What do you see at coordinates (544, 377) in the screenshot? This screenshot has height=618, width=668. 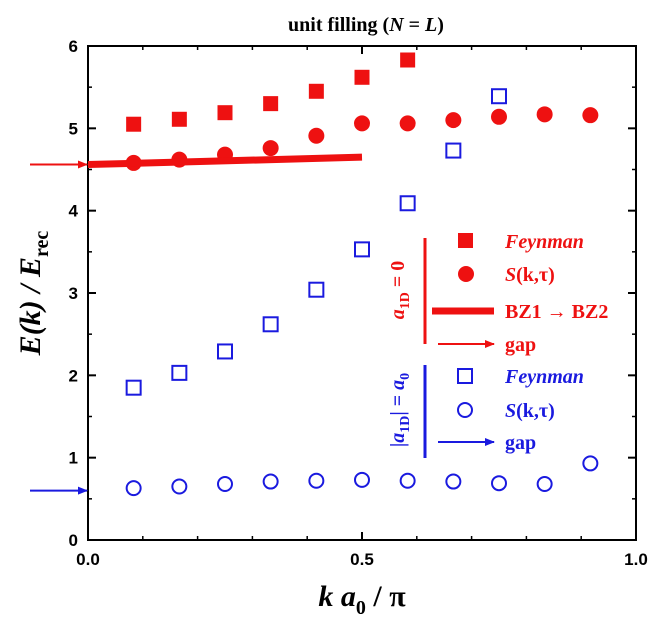 I see `legend-label-feynman-blue: Feynman` at bounding box center [544, 377].